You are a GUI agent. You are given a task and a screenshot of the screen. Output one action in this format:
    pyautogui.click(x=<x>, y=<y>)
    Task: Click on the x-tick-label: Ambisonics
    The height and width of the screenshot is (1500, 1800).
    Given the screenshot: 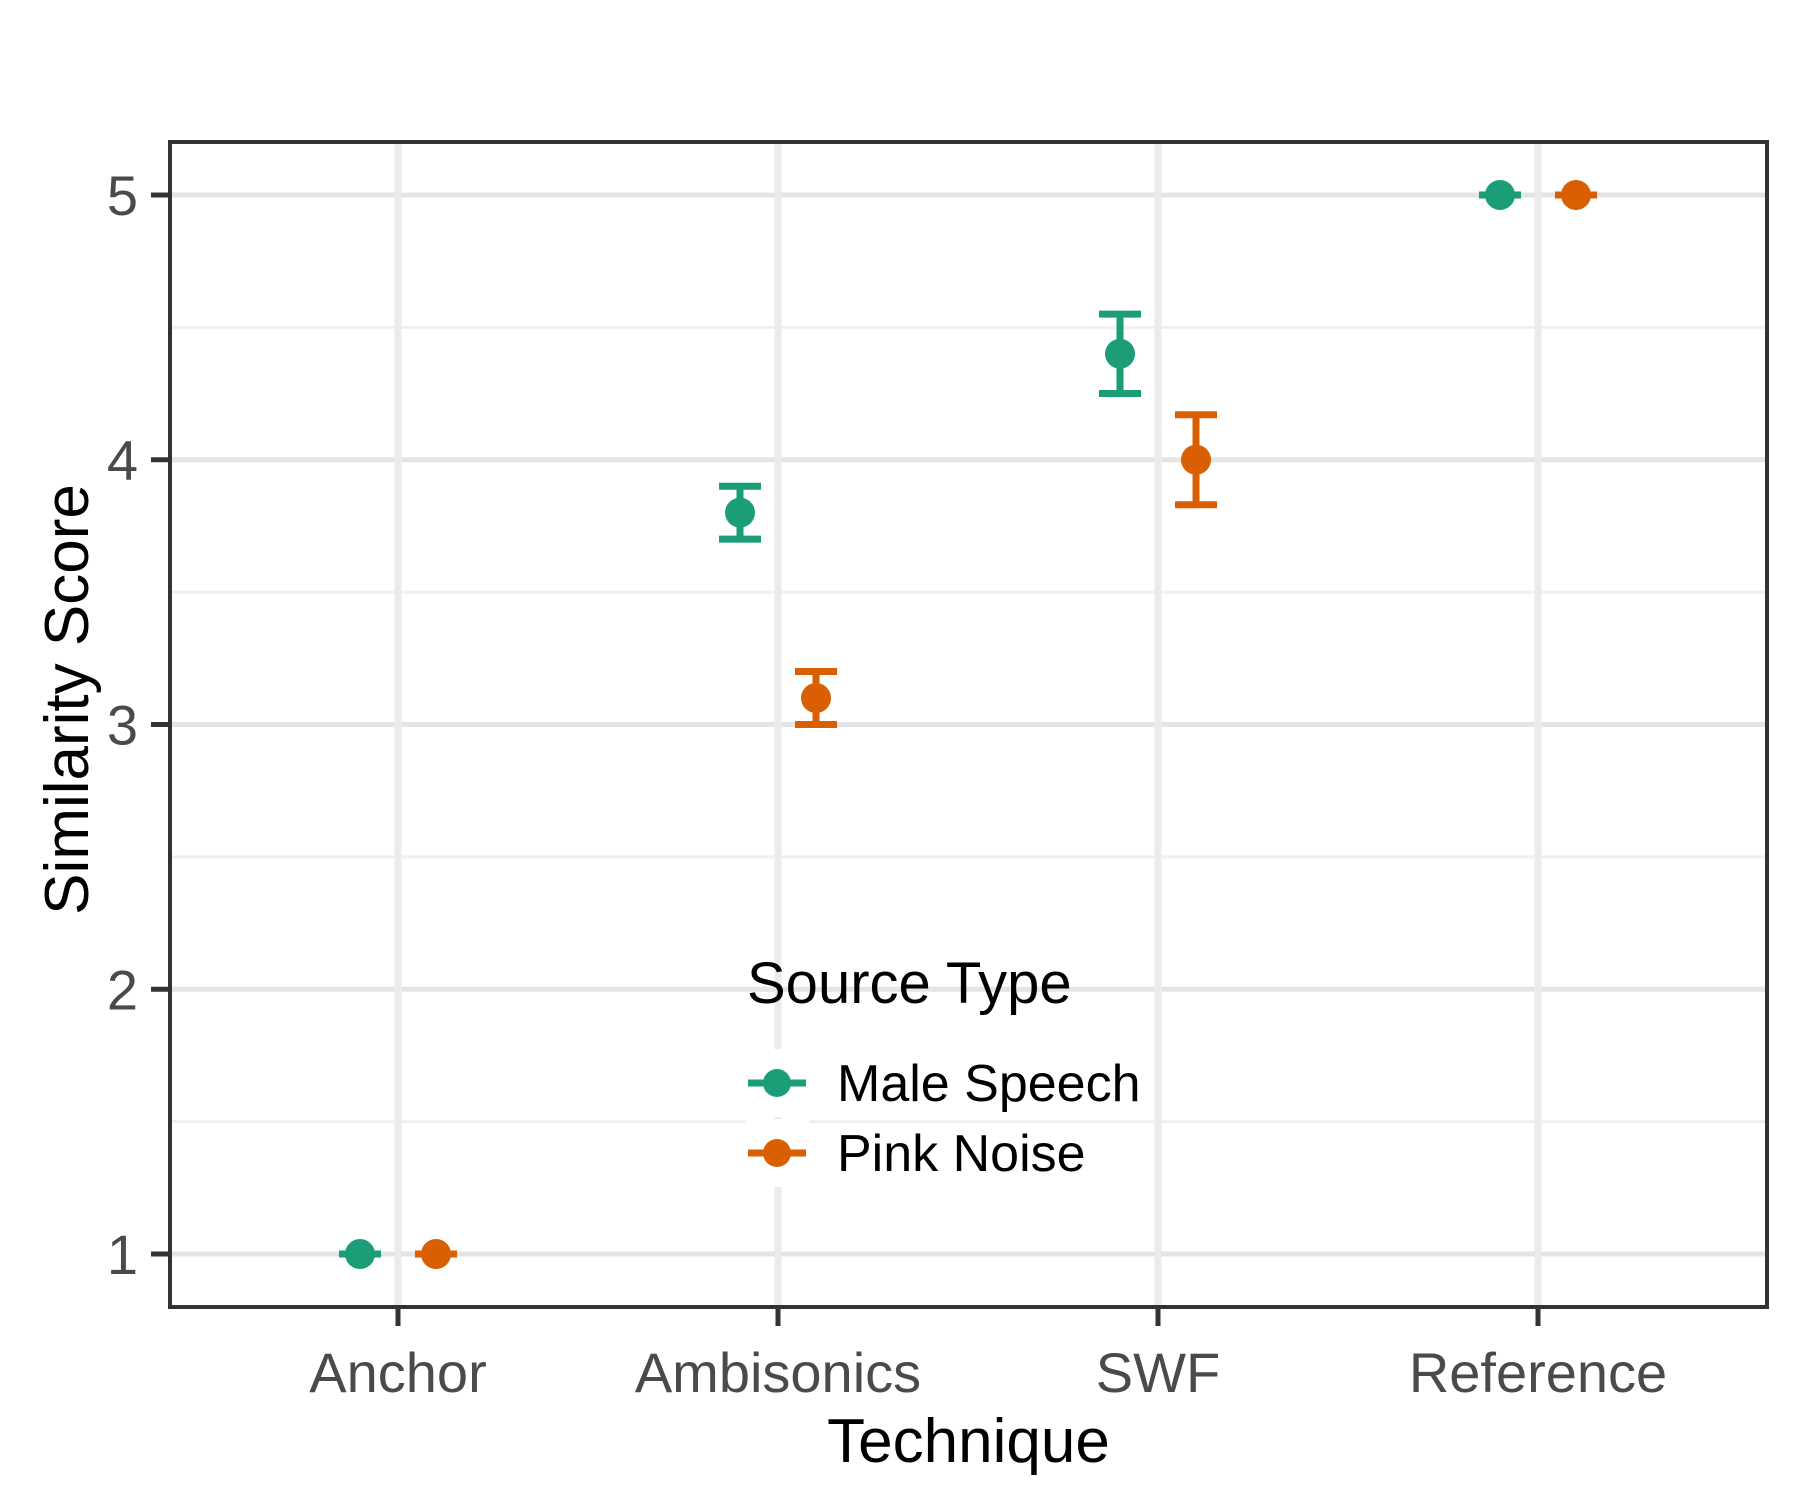 What is the action you would take?
    pyautogui.click(x=778, y=1372)
    